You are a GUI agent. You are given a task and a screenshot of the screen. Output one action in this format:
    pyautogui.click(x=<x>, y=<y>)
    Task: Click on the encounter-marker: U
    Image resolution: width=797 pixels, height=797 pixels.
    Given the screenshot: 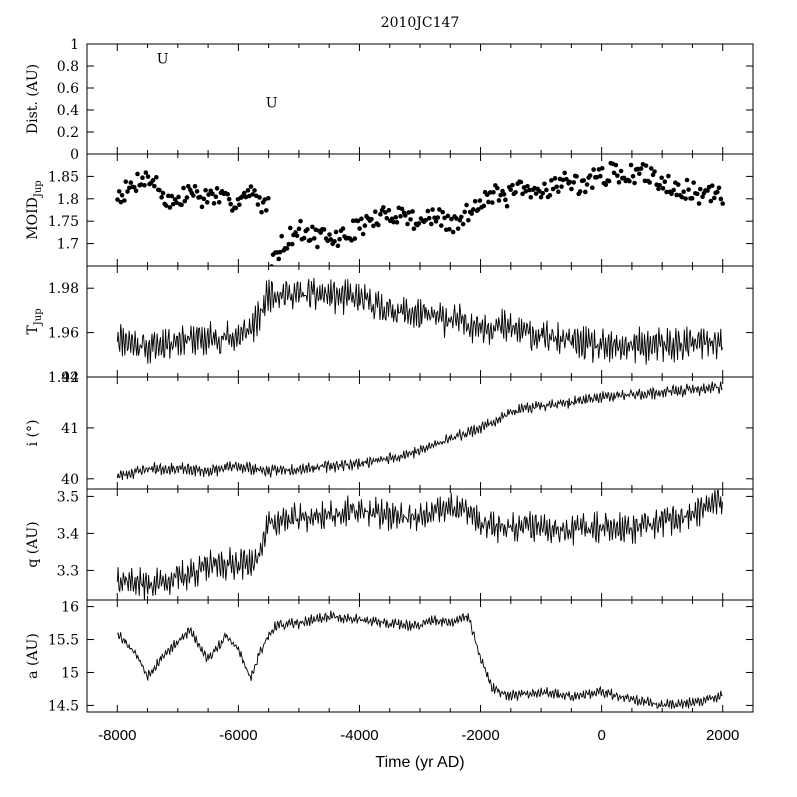 What is the action you would take?
    pyautogui.click(x=163, y=59)
    